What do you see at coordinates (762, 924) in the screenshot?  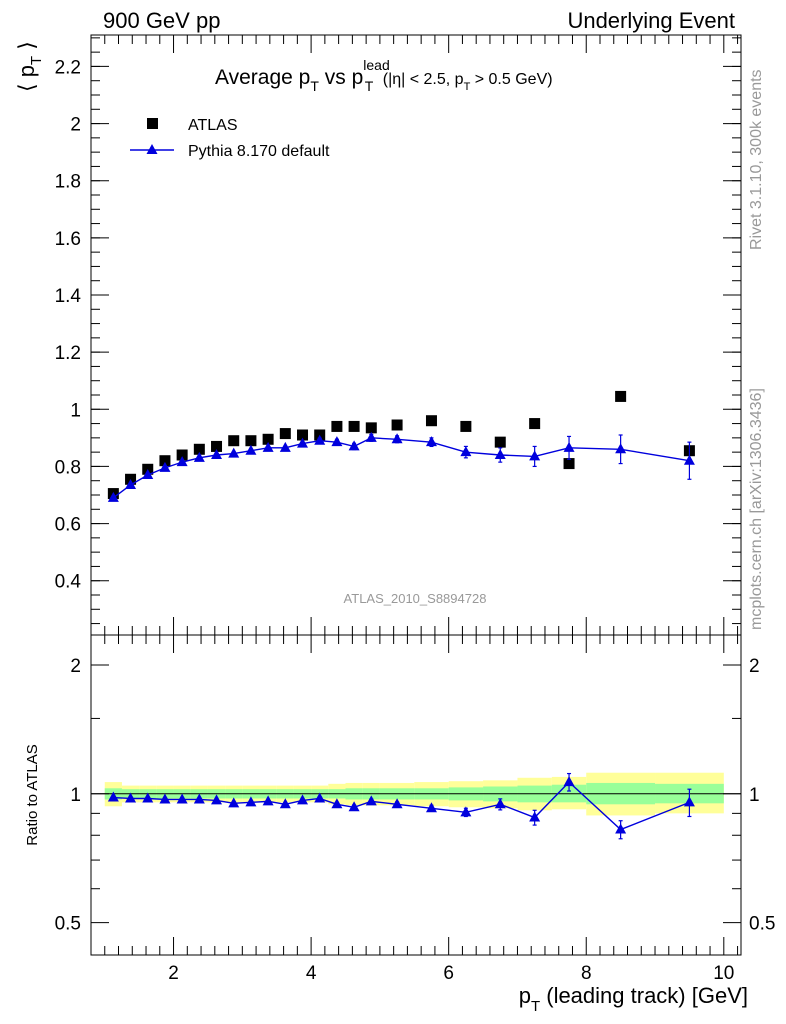 I see `ratio-ytick-label-right: 0.5` at bounding box center [762, 924].